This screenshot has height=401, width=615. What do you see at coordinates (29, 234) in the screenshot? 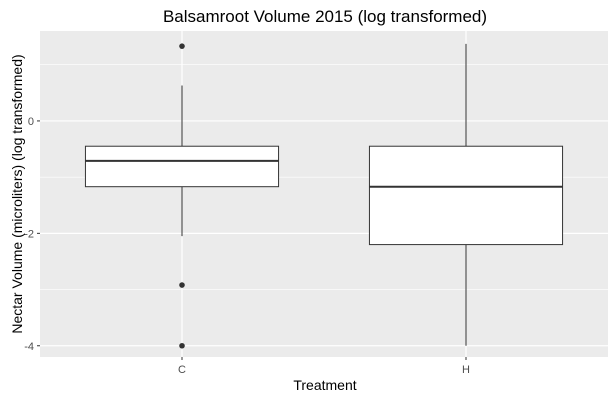
I see `y-tick-label: -2` at bounding box center [29, 234].